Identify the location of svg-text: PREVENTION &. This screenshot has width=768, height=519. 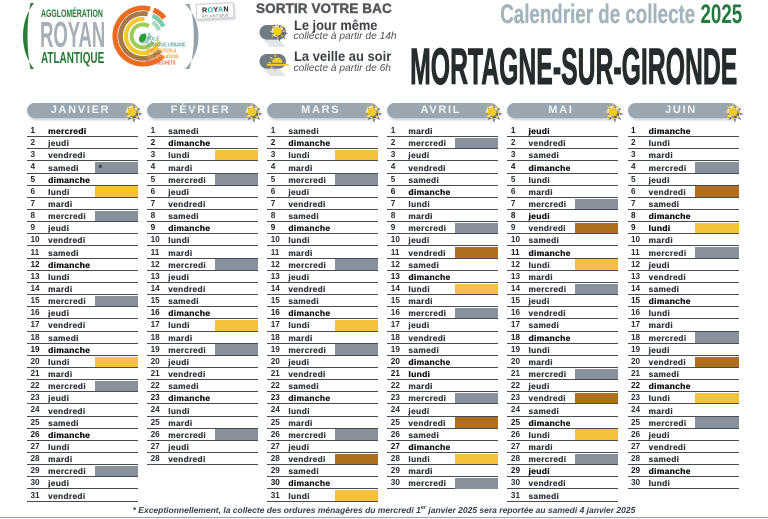
(162, 52).